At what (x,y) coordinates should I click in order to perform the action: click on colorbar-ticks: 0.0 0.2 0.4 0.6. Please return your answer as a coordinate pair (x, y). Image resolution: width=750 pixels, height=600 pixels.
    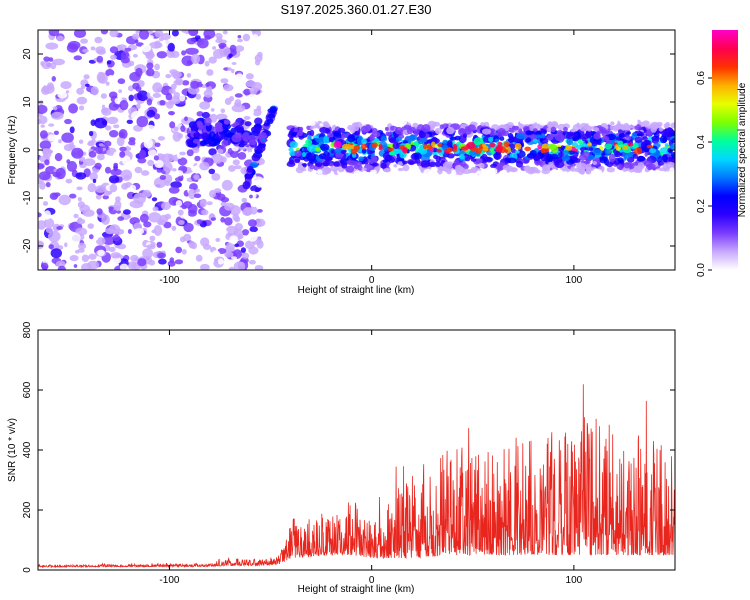
    Looking at the image, I should click on (704, 174).